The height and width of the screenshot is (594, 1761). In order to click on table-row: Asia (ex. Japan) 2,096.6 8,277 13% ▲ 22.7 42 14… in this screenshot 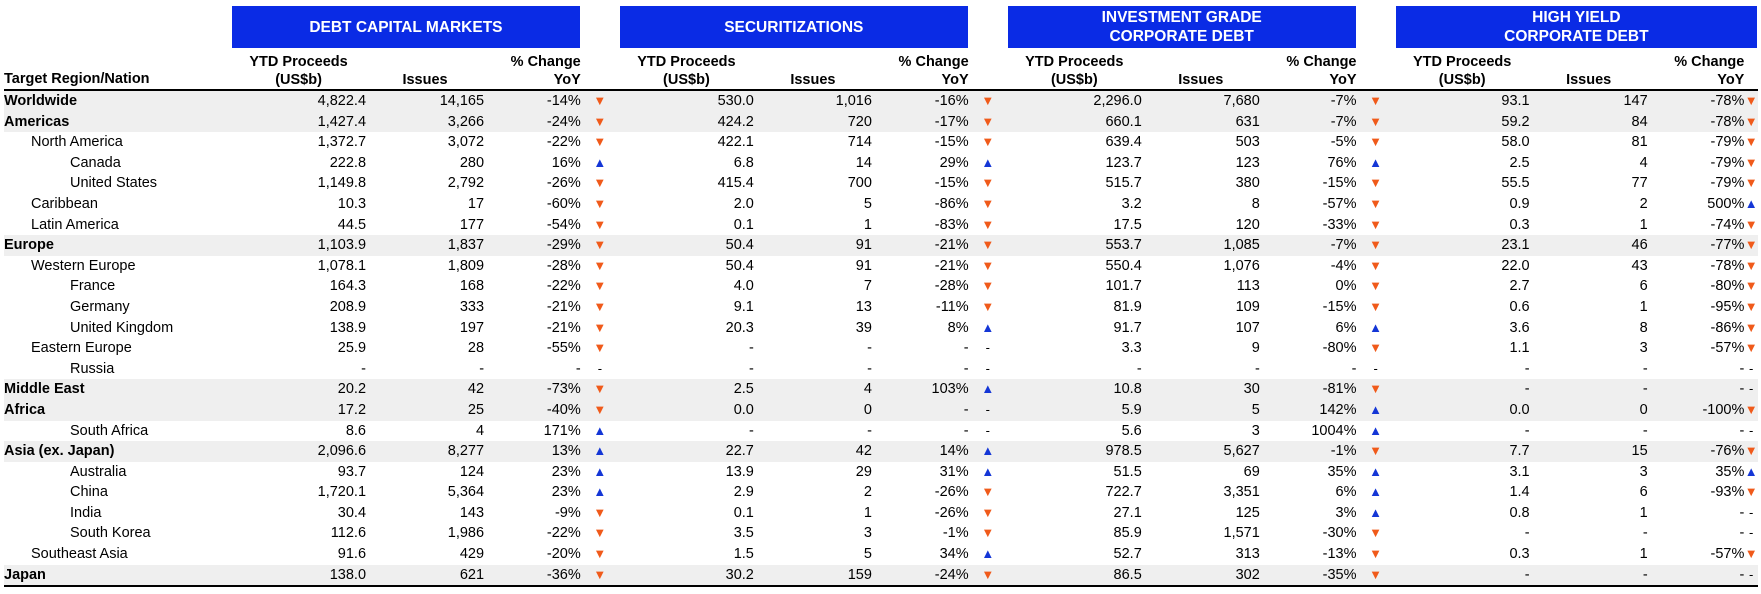, I will do `click(881, 451)`.